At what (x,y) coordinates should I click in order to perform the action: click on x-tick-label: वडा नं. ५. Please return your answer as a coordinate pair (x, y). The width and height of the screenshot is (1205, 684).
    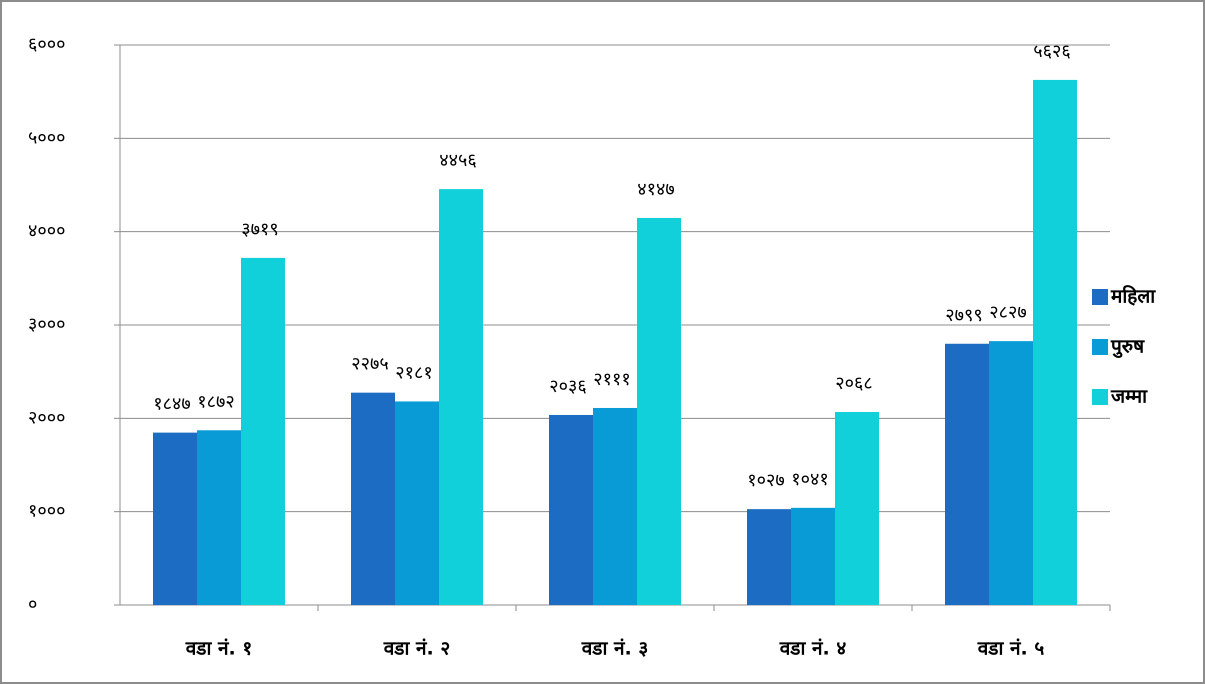
    Looking at the image, I should click on (1011, 649).